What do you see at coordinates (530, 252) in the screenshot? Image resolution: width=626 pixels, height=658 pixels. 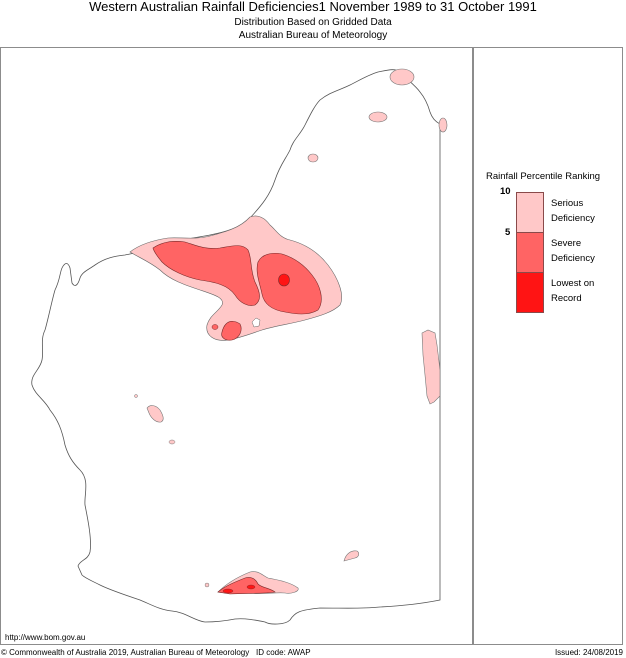 I see `legend-swatch-severe` at bounding box center [530, 252].